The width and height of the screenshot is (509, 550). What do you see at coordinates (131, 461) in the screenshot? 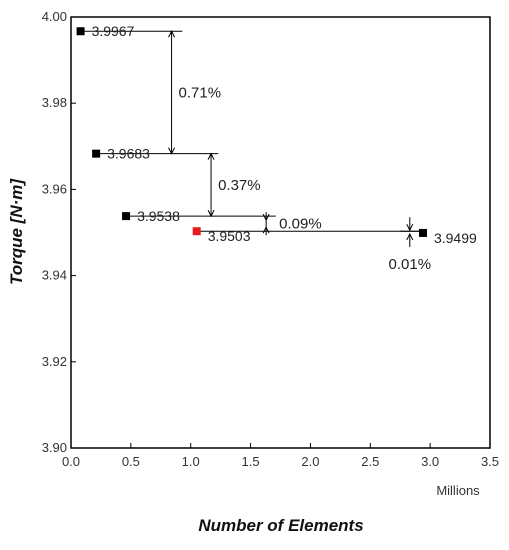
I see `x-tick-label: 0.5` at bounding box center [131, 461].